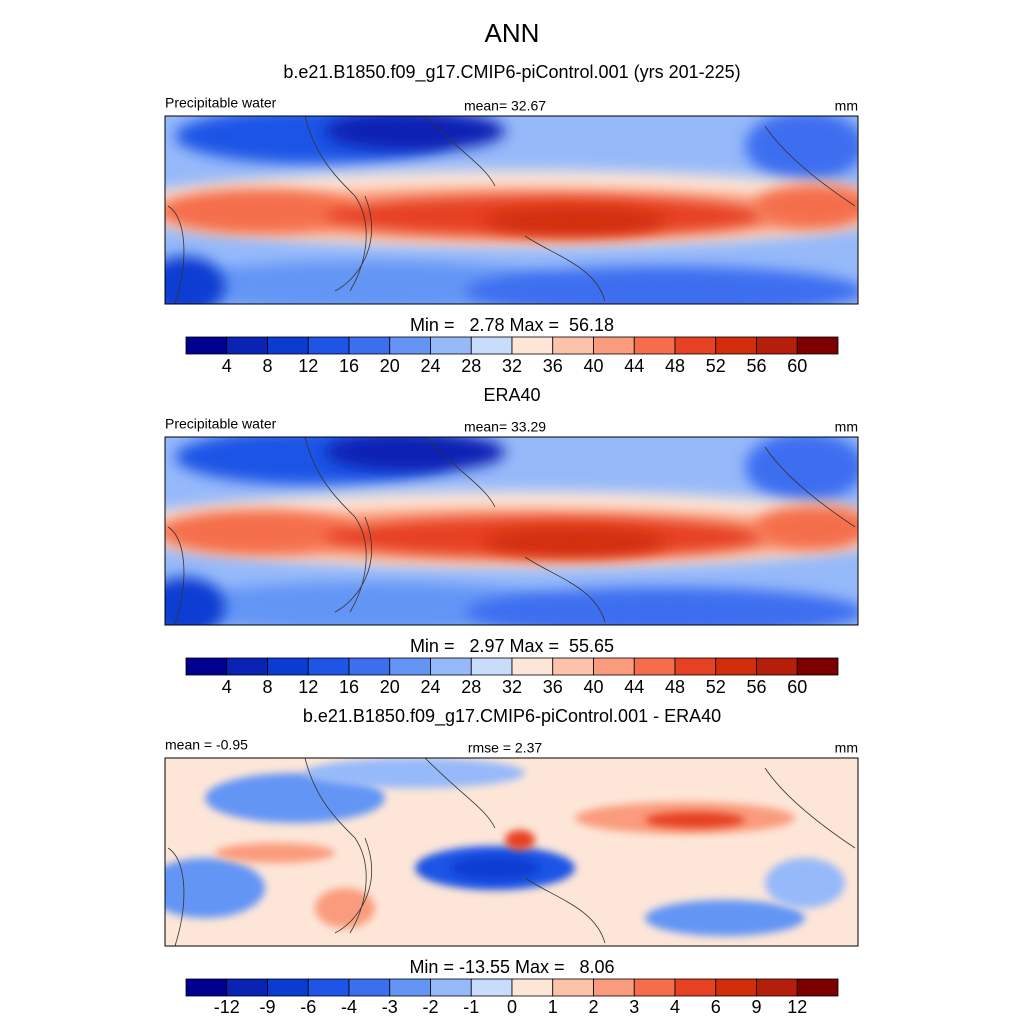  I want to click on colorbar-label: 52, so click(716, 687).